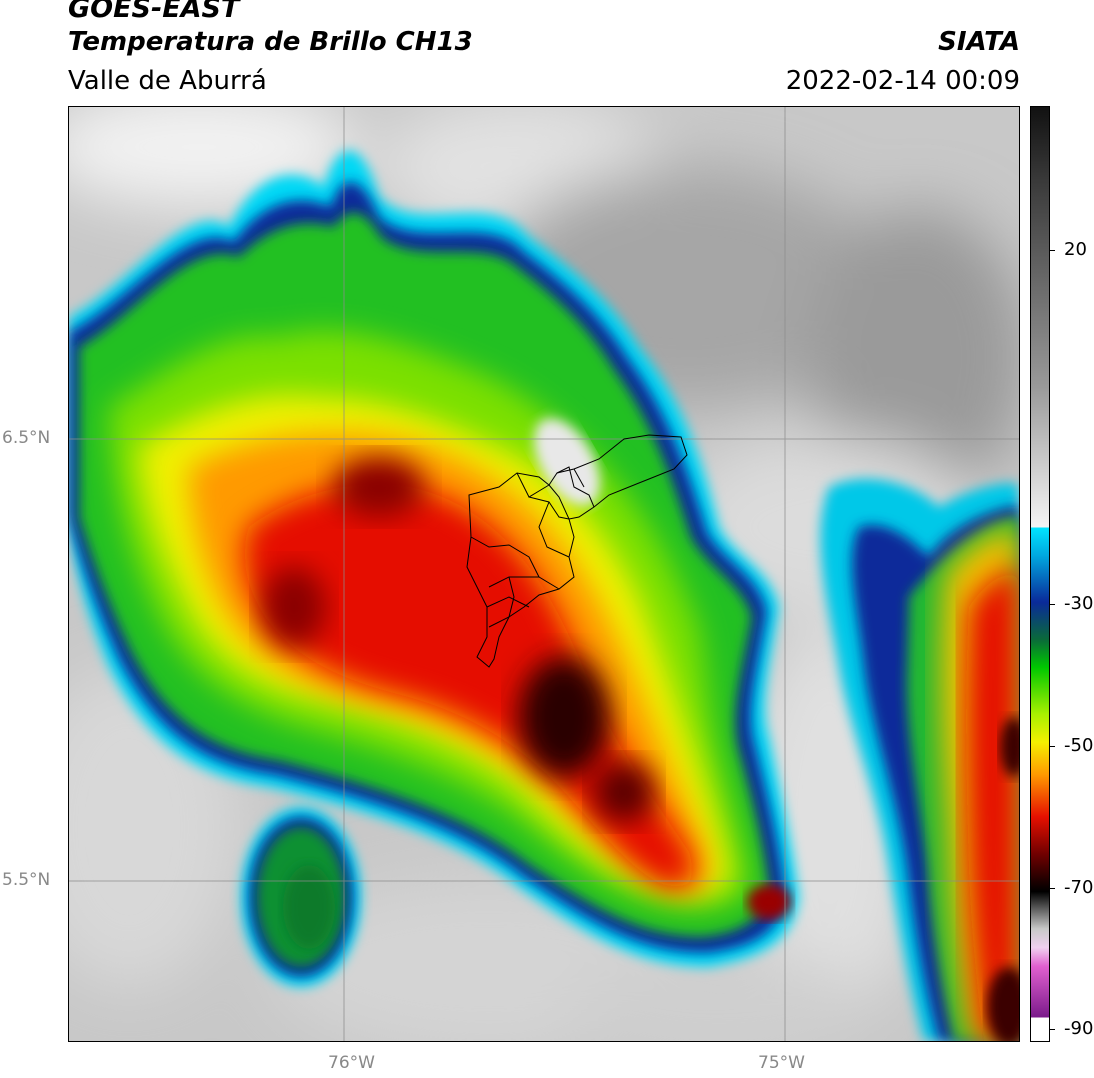 The height and width of the screenshot is (1078, 1094). Describe the element at coordinates (1040, 574) in the screenshot. I see `colorbar` at that location.